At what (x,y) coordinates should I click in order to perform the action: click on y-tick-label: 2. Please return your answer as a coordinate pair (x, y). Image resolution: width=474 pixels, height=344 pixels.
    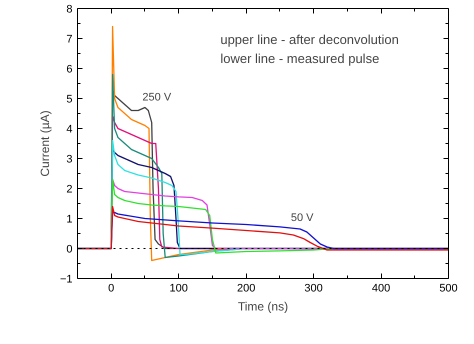
    Looking at the image, I should click on (69, 190).